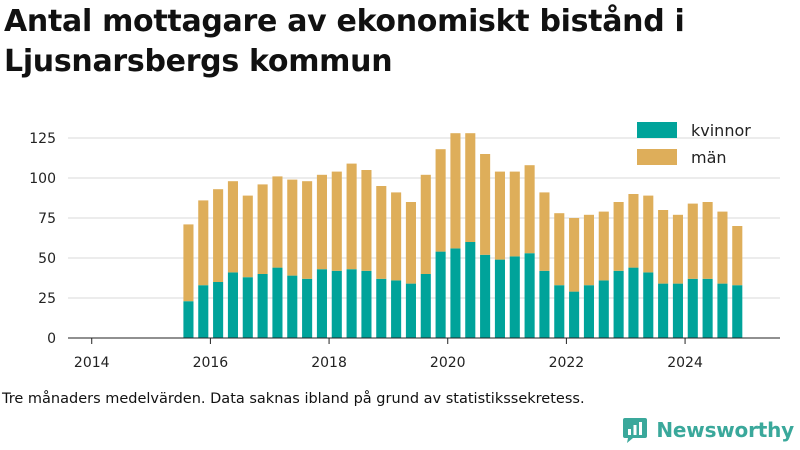 This screenshot has width=800, height=450. Describe the element at coordinates (51, 339) in the screenshot. I see `y-tick-label: 0` at that location.